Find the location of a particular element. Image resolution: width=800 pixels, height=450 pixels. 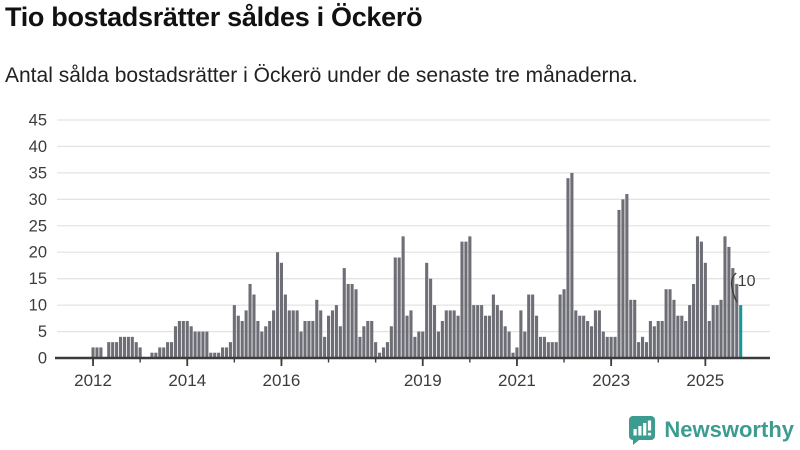

y-axis-tick-label: 5 is located at coordinates (42, 332).